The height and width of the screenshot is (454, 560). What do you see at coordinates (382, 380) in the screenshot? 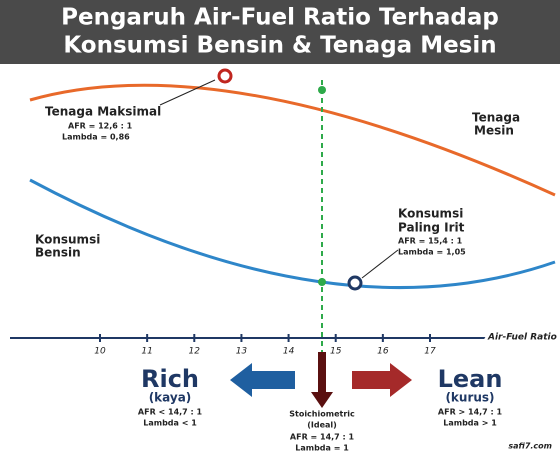
I see `lean-arrow` at bounding box center [382, 380].